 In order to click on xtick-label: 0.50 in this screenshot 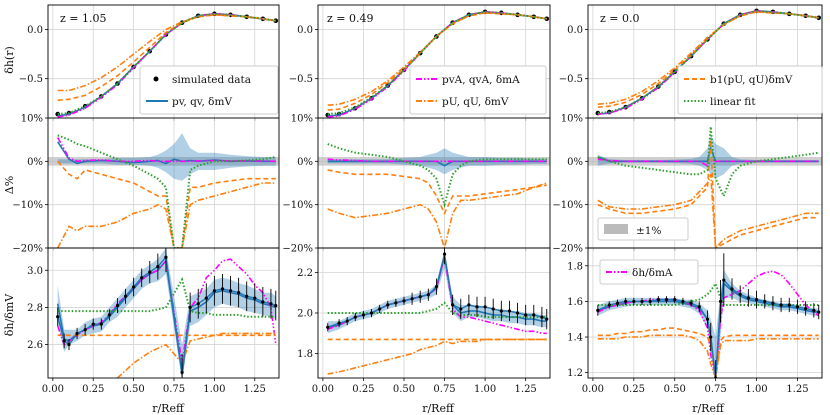, I will do `click(404, 389)`.